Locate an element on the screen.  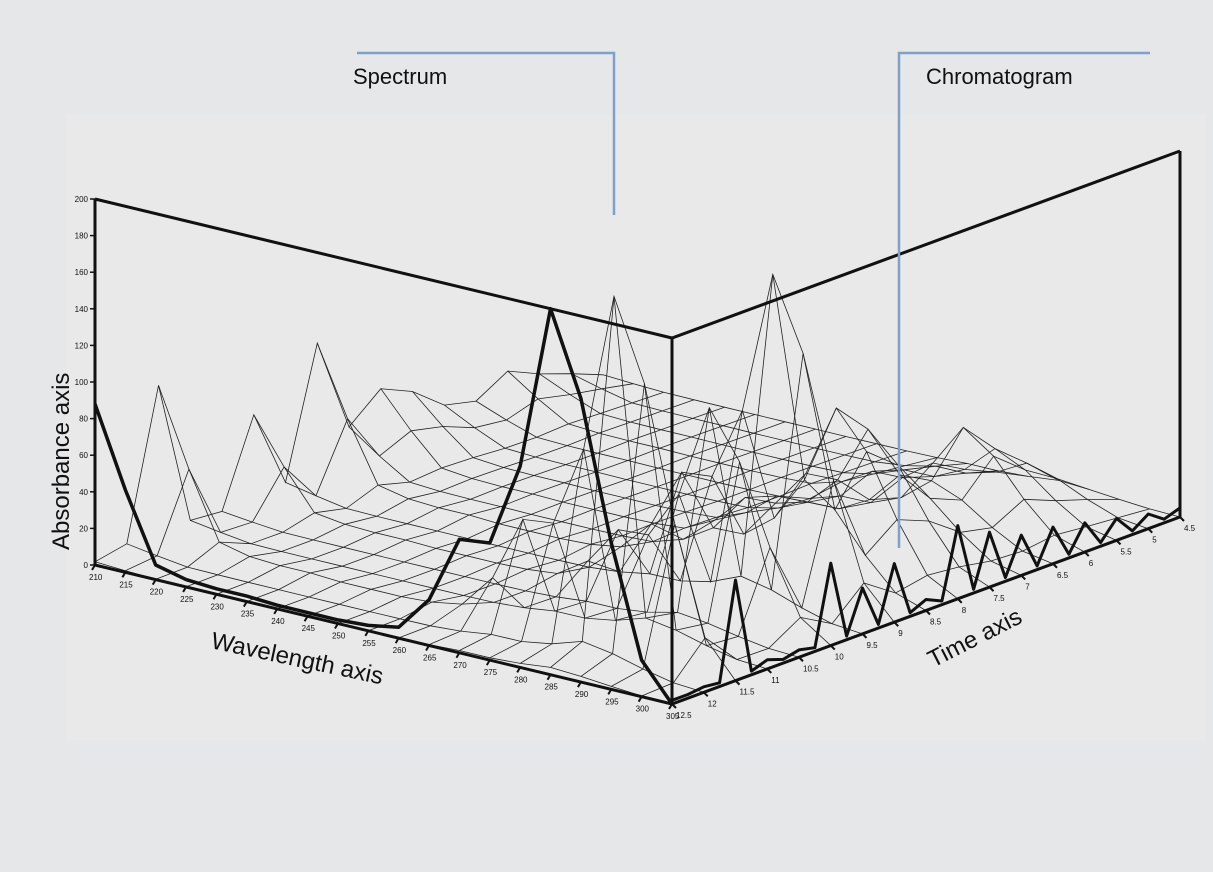
wavelength-tick-label: 305 is located at coordinates (673, 716).